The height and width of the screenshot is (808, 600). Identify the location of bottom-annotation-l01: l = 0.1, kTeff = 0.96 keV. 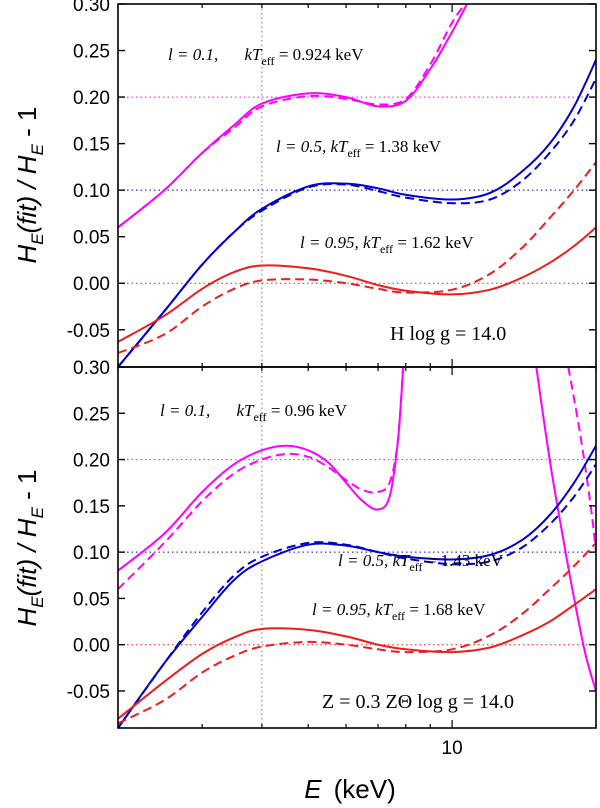
(254, 412).